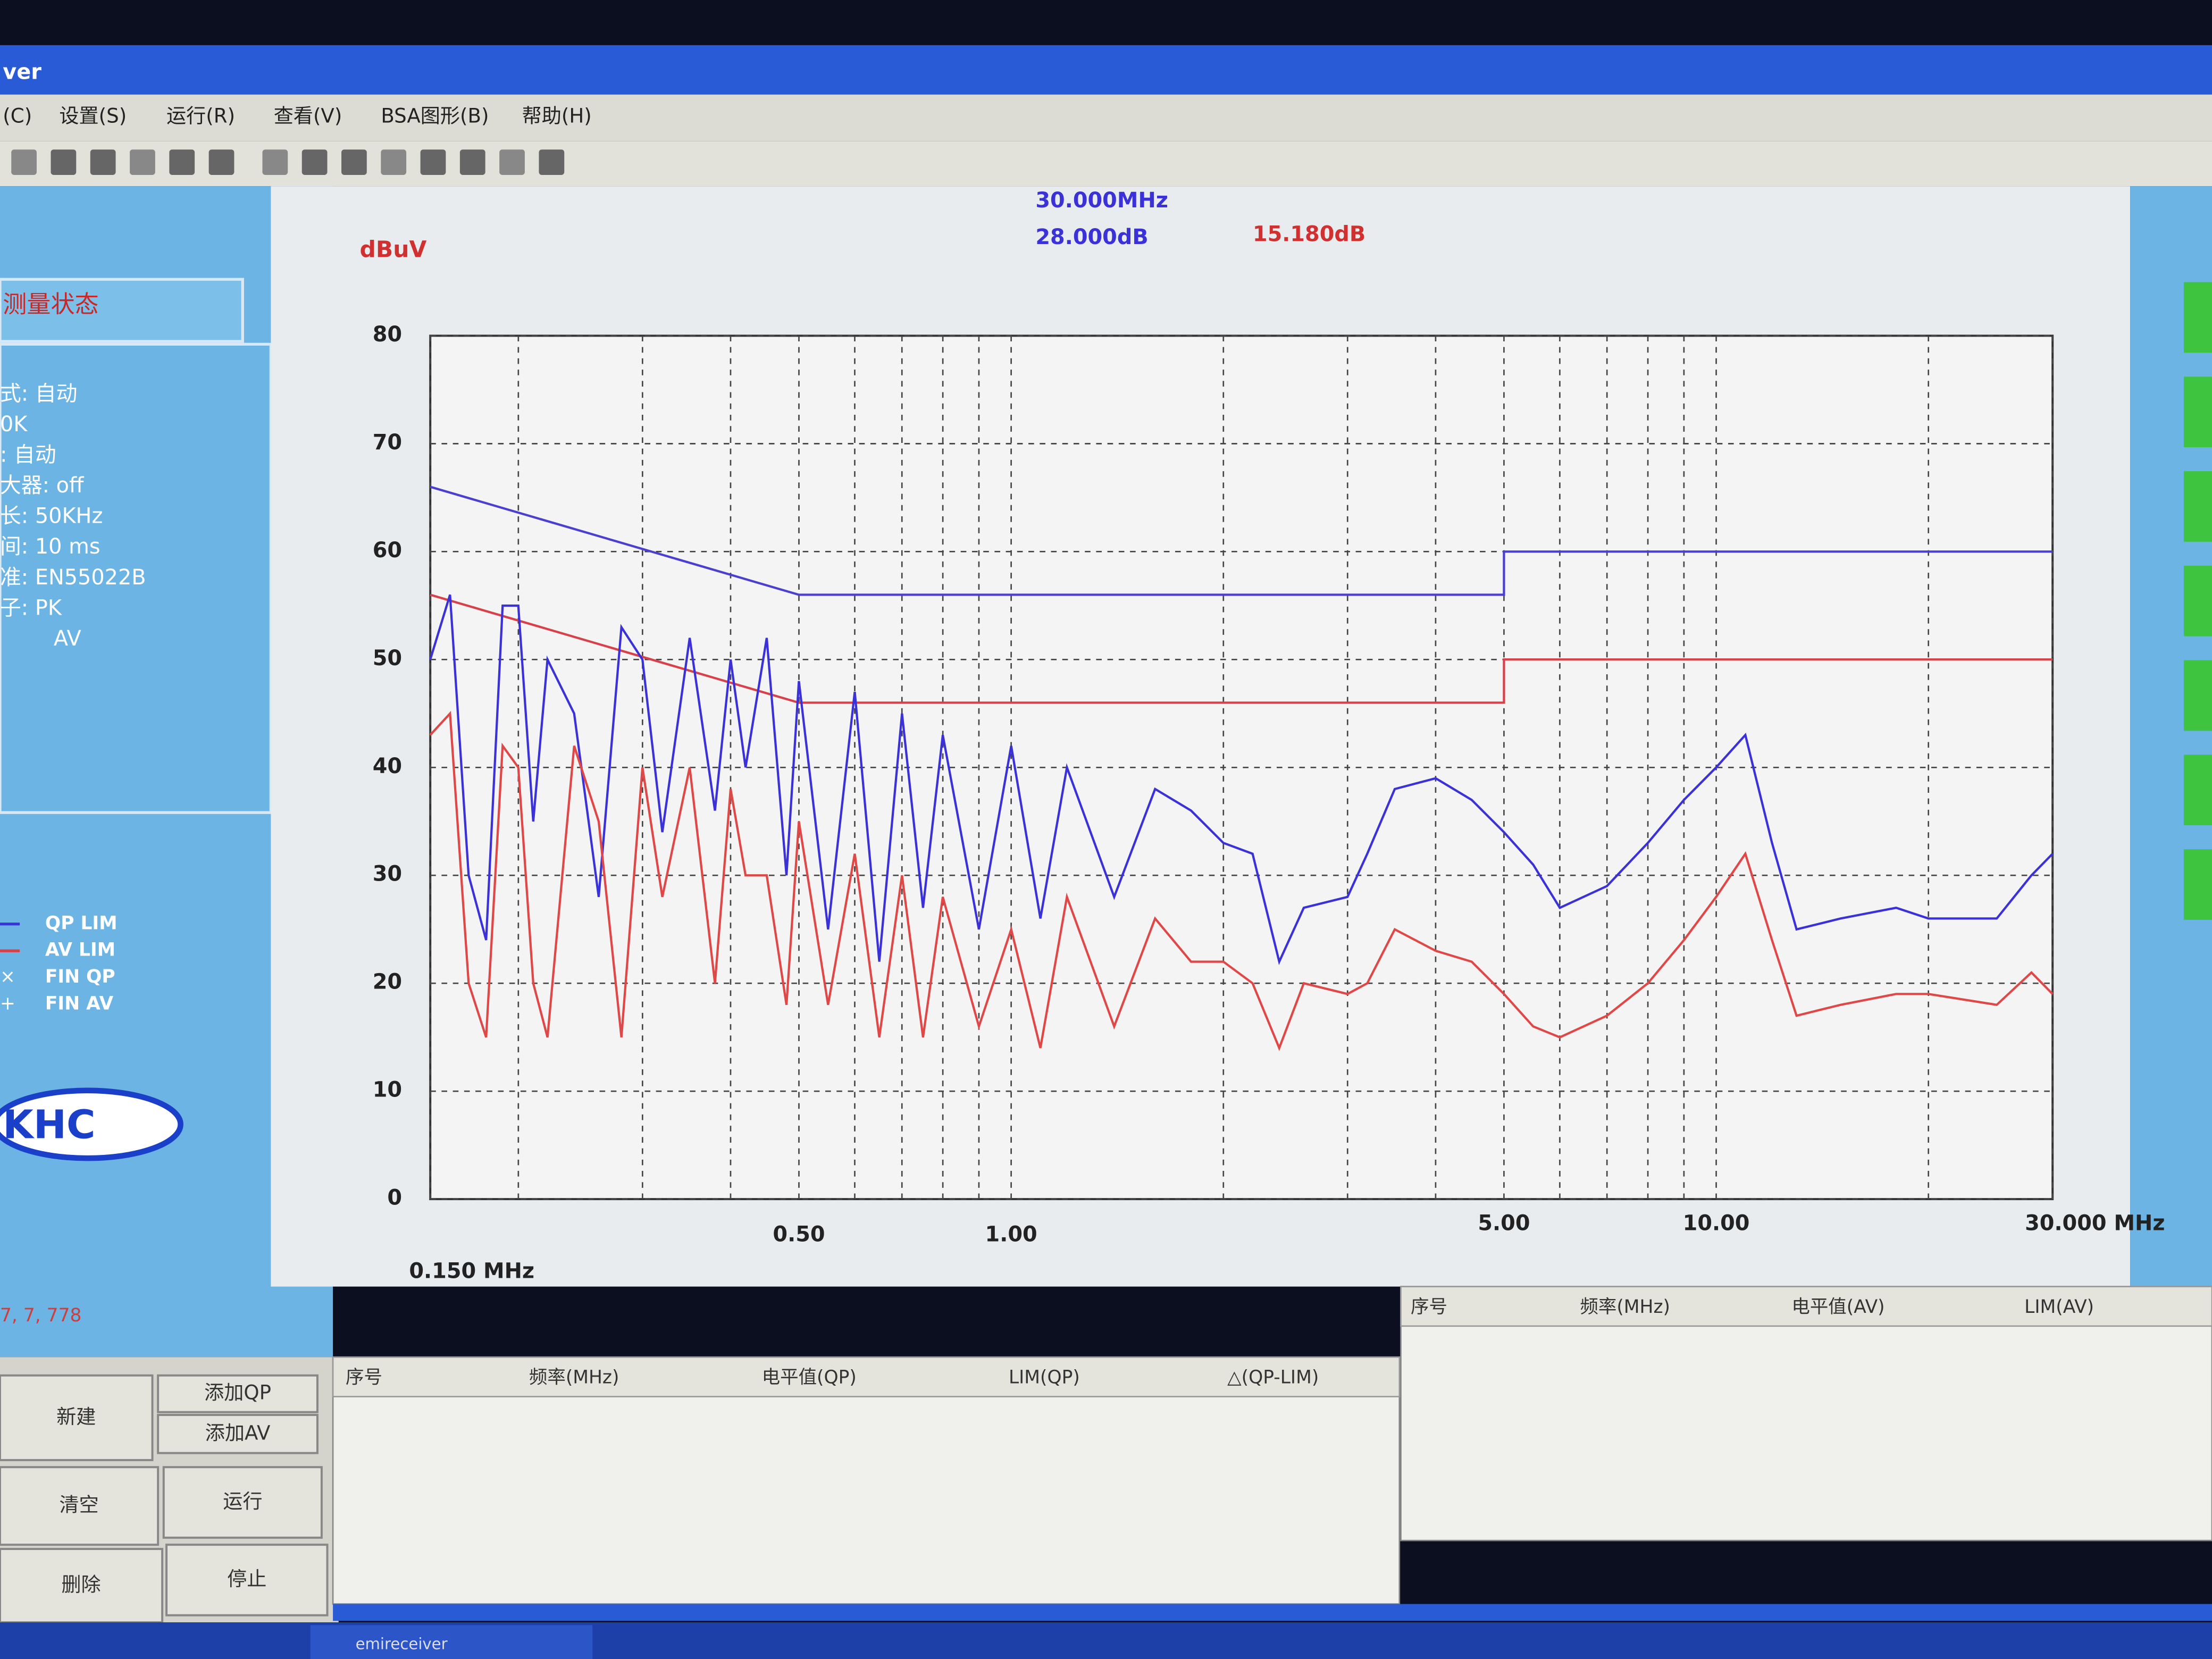 Image resolution: width=2212 pixels, height=1659 pixels. What do you see at coordinates (809, 1377) in the screenshot?
I see `column-header: 电平值(QP)` at bounding box center [809, 1377].